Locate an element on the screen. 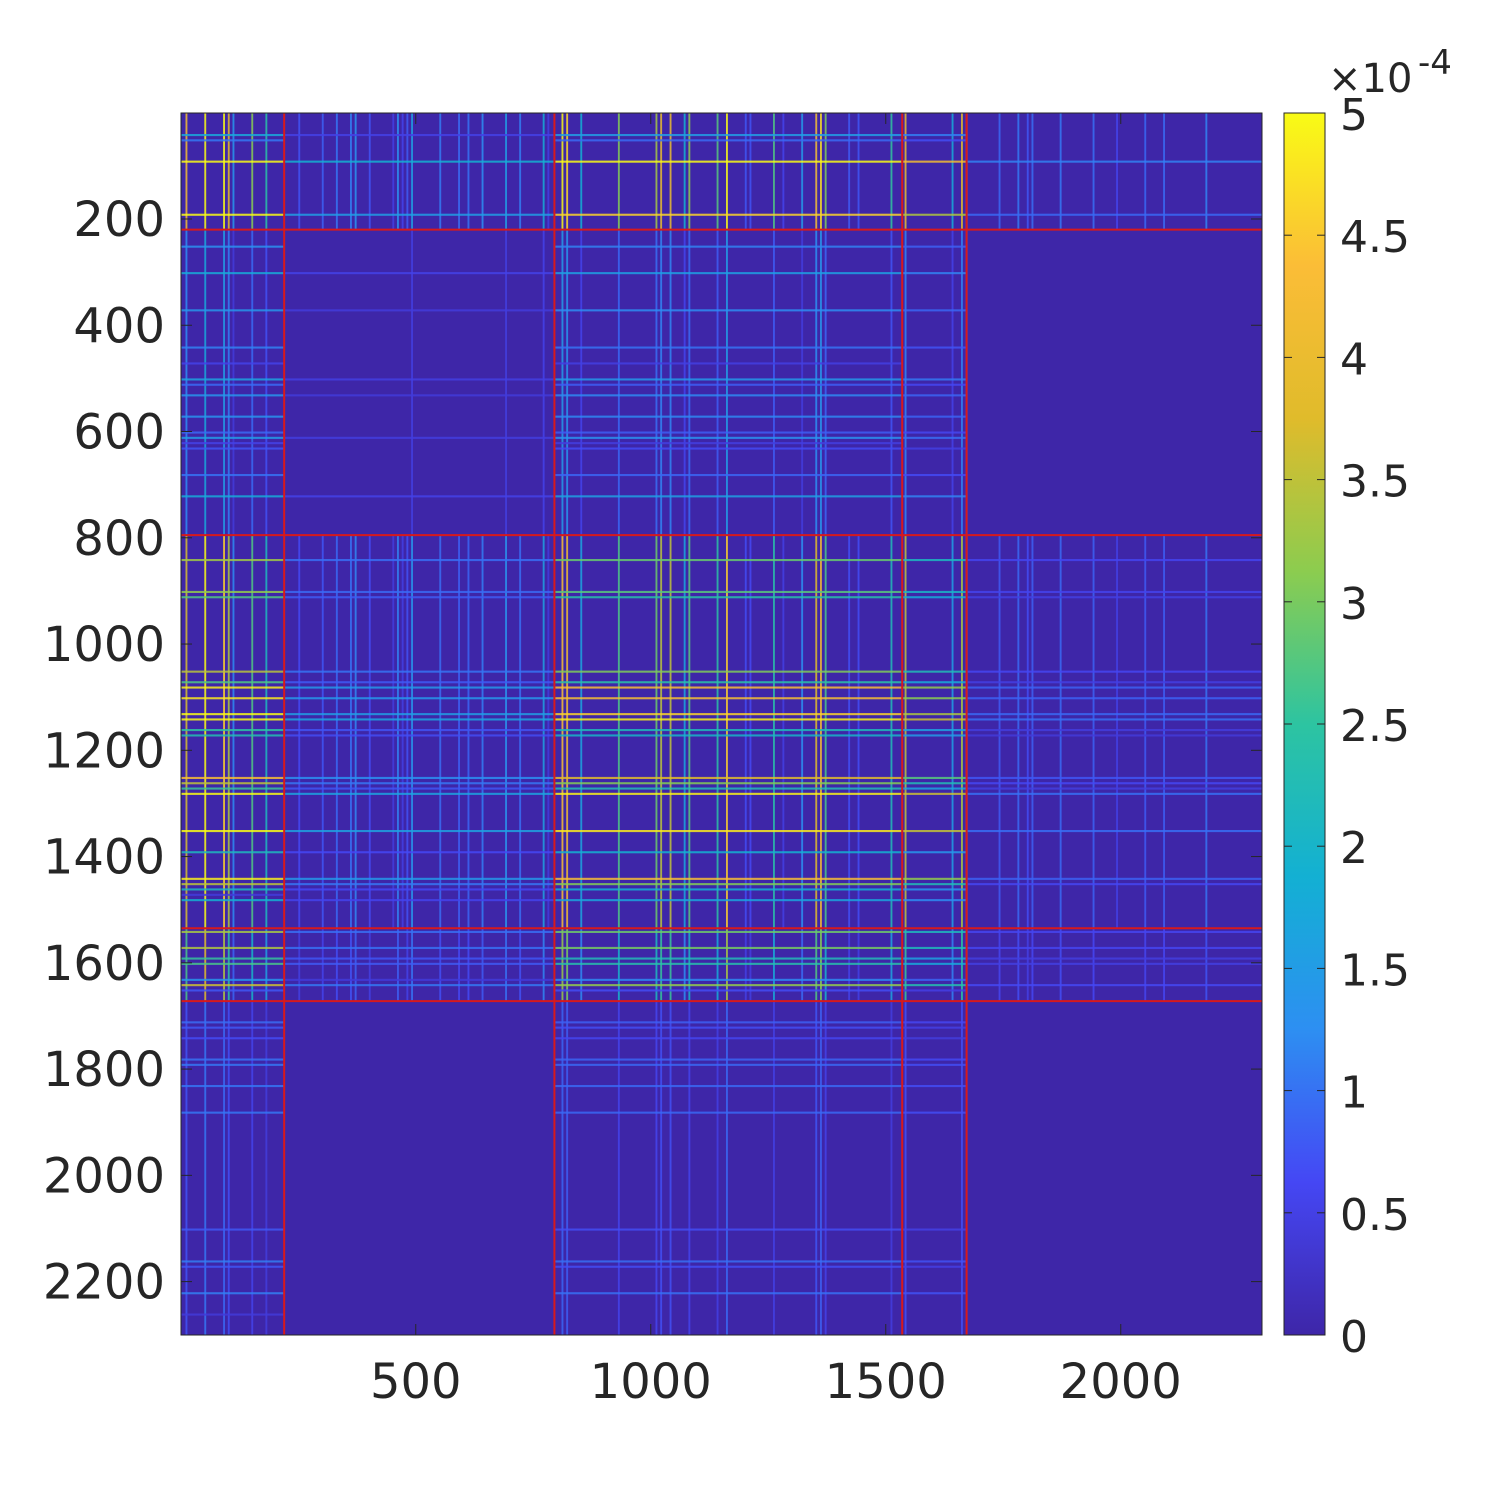 The height and width of the screenshot is (1500, 1500). x-tick-label: 1500 is located at coordinates (886, 1382).